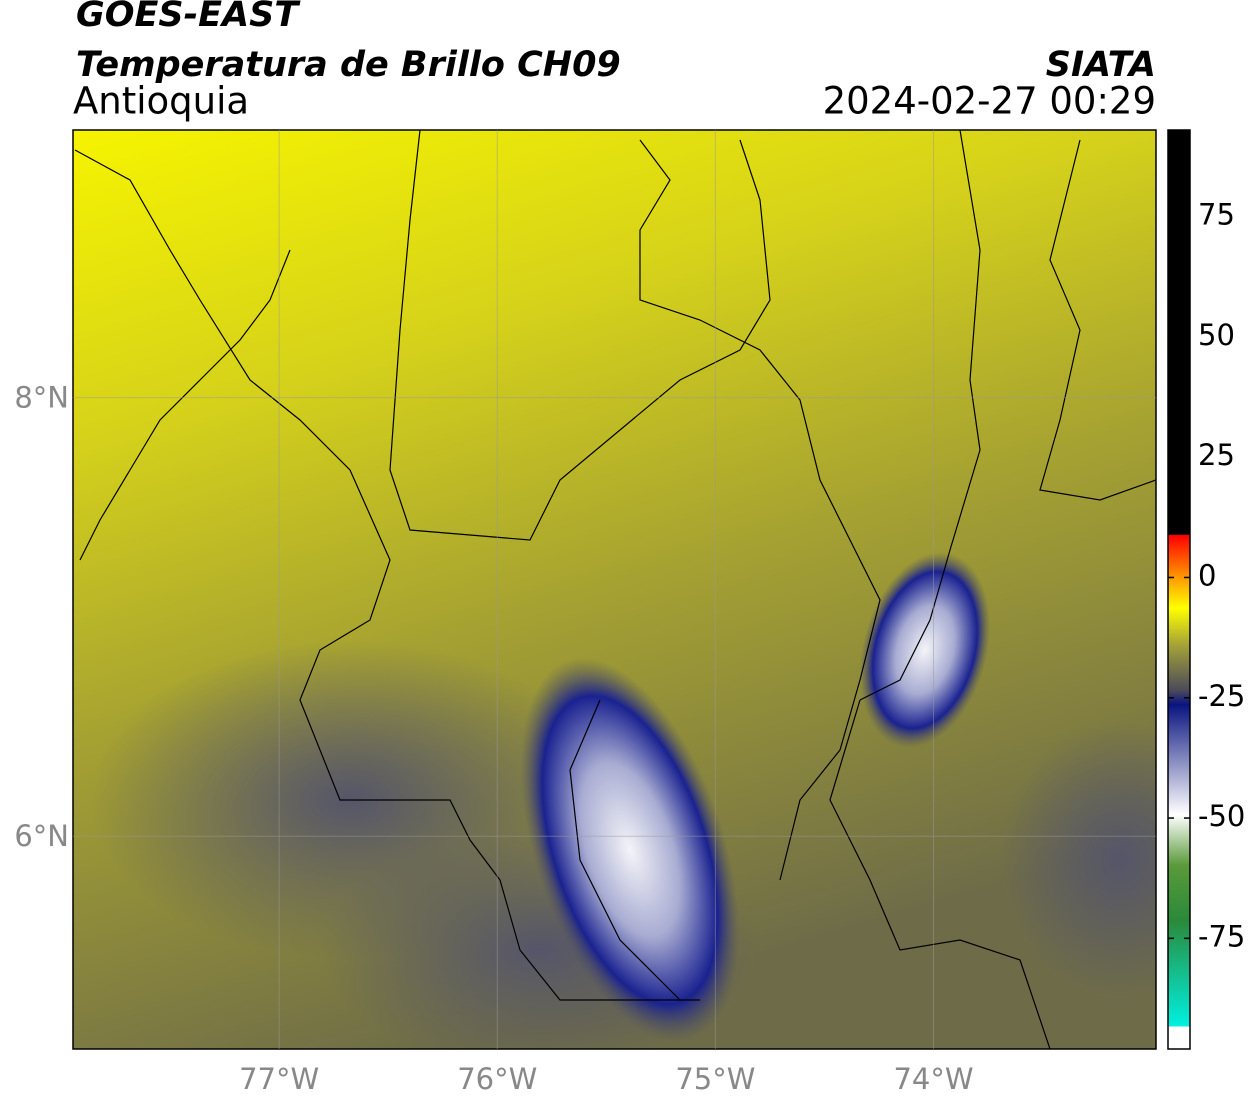 This screenshot has width=1252, height=1103. I want to click on region: Antioquia, so click(161, 101).